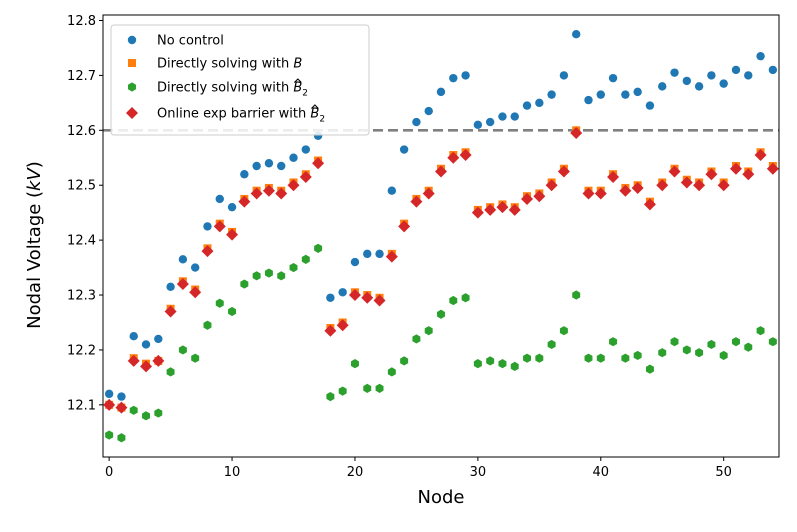  Describe the element at coordinates (195, 292) in the screenshot. I see `data-point-s3-n7` at that location.